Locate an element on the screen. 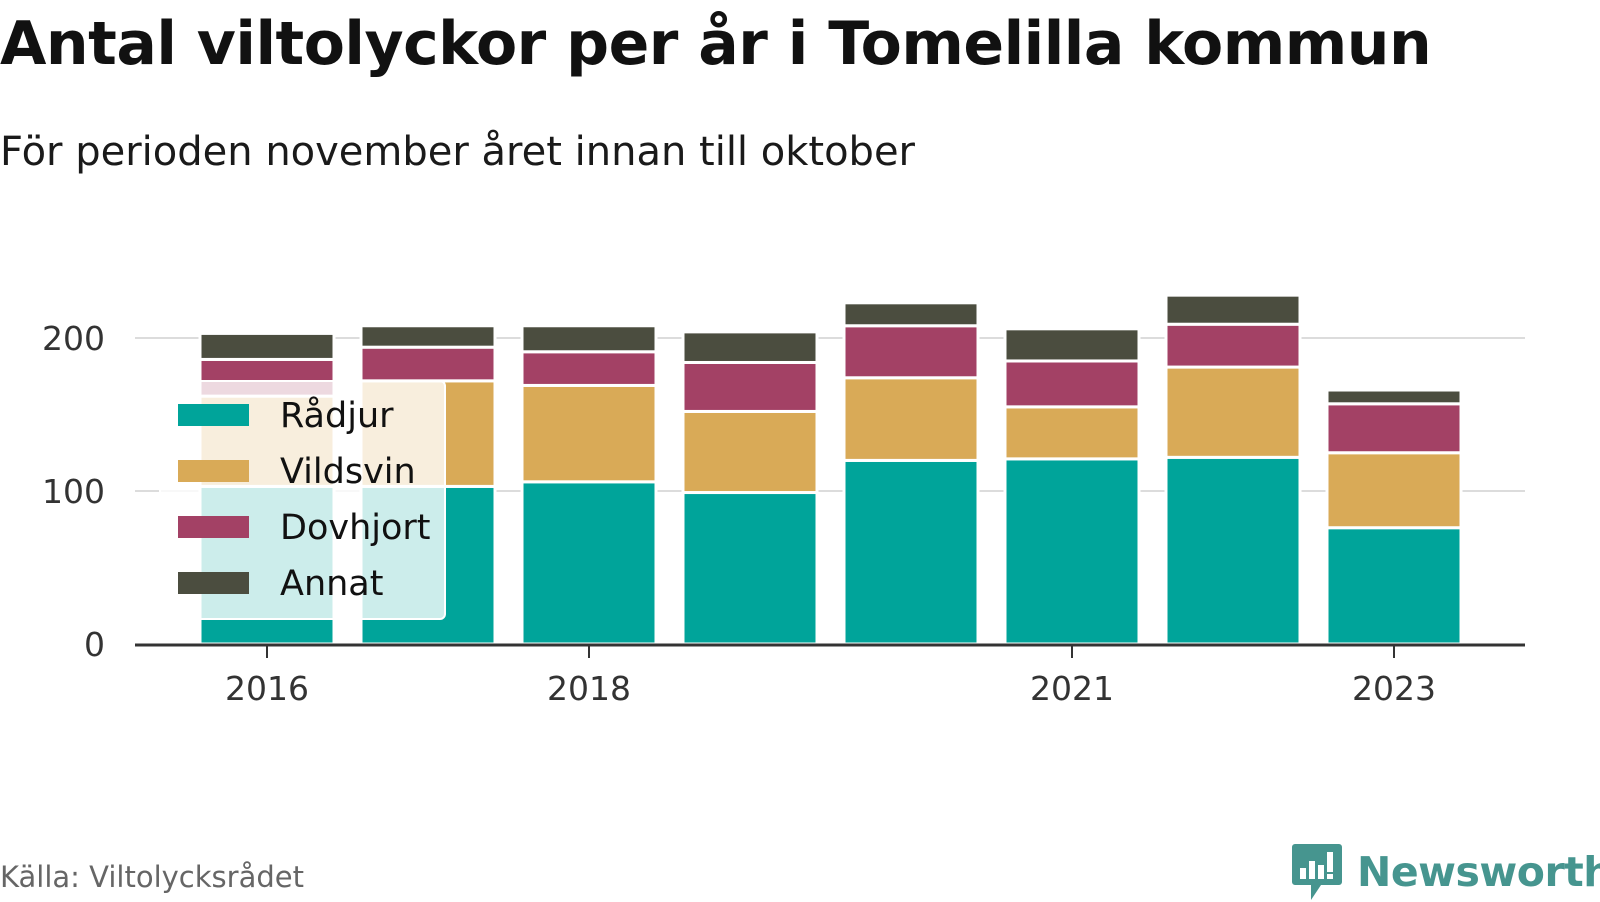  x-tick-label: 2021 is located at coordinates (1072, 688).